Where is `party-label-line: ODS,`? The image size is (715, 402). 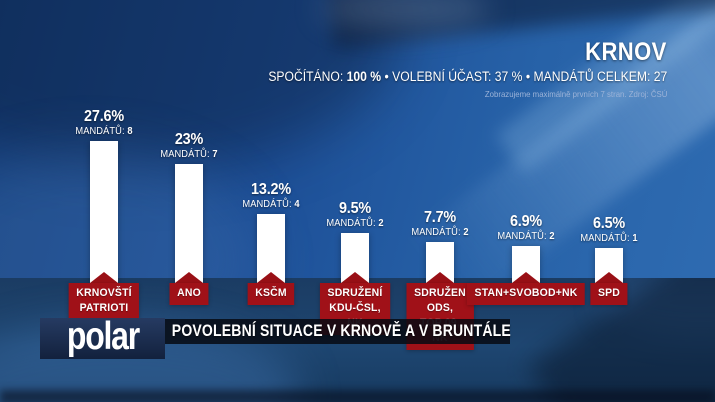
party-label-line: ODS, is located at coordinates (440, 308).